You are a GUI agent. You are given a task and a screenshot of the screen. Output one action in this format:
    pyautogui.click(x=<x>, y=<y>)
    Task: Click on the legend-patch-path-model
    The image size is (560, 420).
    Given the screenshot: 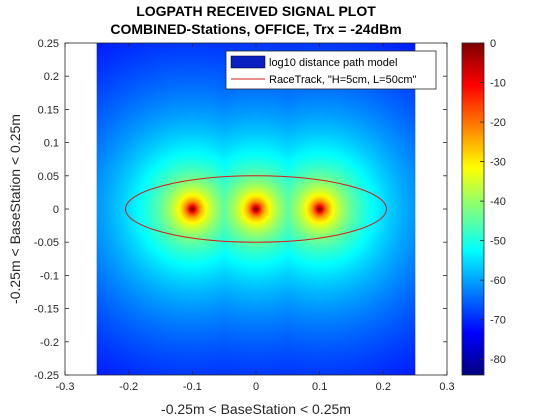 What is the action you would take?
    pyautogui.click(x=248, y=62)
    